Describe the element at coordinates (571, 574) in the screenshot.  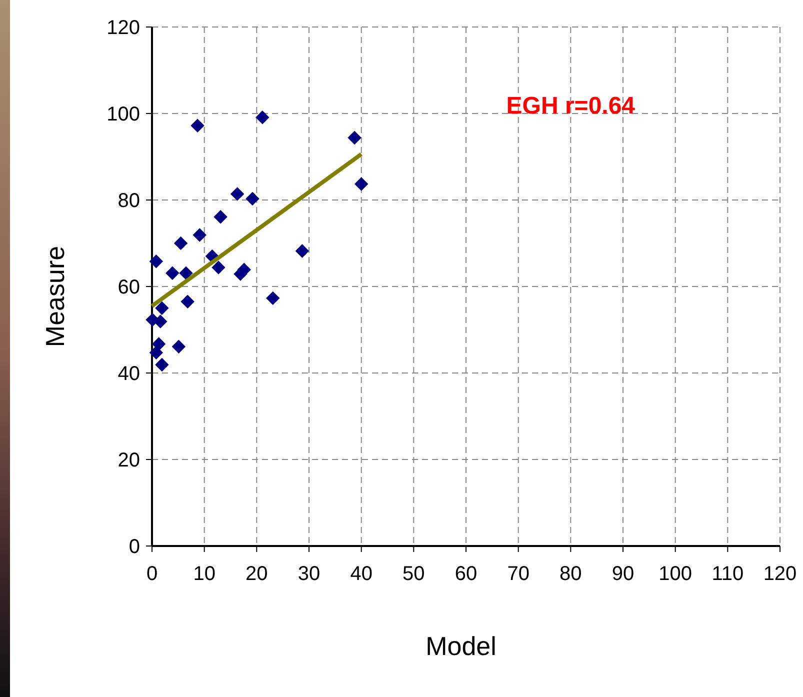
I see `x-tick-label: 80` at that location.